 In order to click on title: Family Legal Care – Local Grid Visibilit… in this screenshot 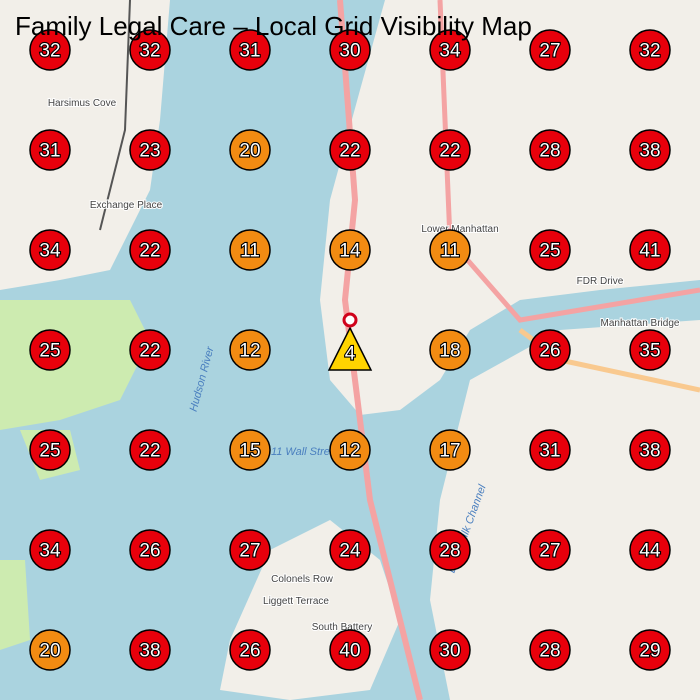, I will do `click(273, 26)`.